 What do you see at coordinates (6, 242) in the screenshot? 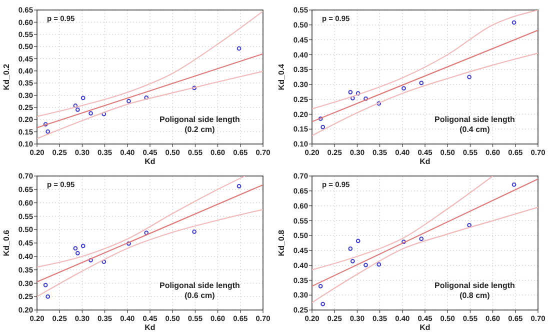
I see `y-axis-title: Kd_0.6` at bounding box center [6, 242].